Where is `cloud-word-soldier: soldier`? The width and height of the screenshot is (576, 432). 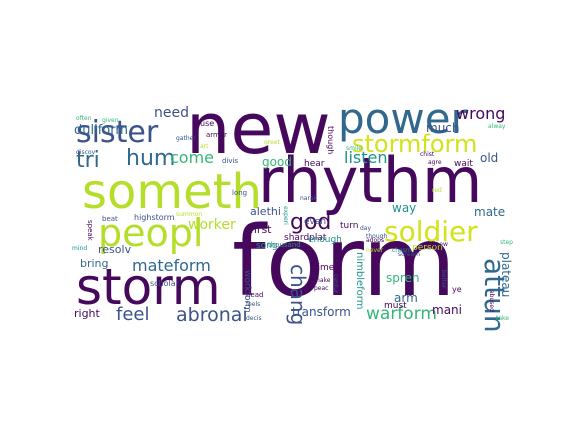 cloud-word-soldier: soldier is located at coordinates (431, 231).